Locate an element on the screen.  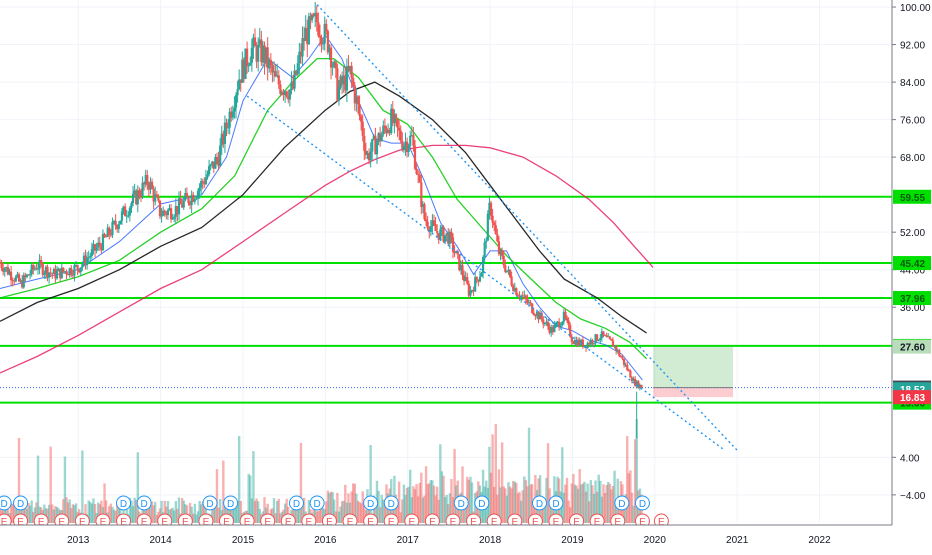
price-tick-label: −4.00 is located at coordinates (913, 496).